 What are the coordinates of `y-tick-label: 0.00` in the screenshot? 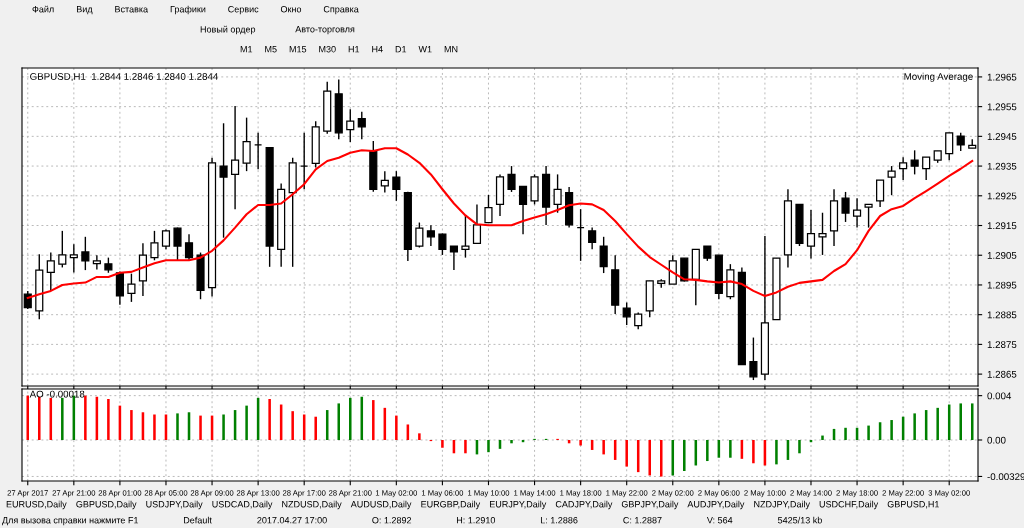 It's located at (996, 440).